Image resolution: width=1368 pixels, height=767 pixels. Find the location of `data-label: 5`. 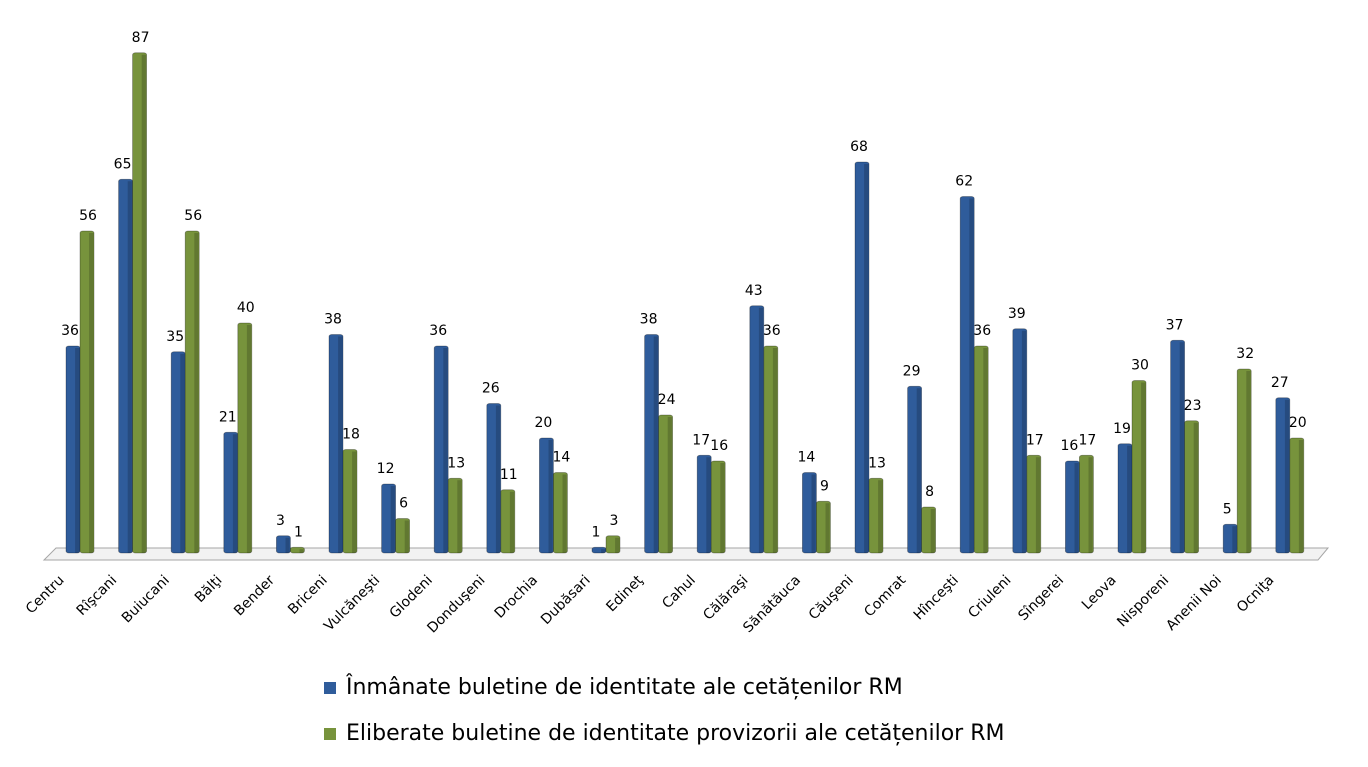

data-label: 5 is located at coordinates (1227, 509).